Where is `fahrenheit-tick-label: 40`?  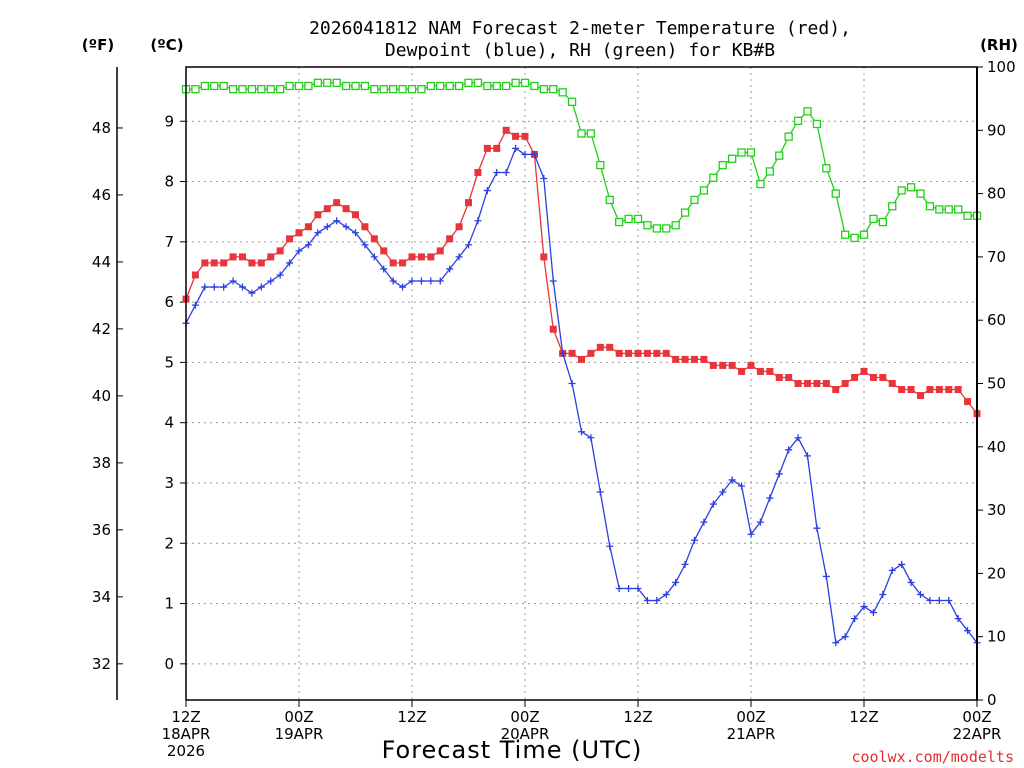 fahrenheit-tick-label: 40 is located at coordinates (101, 396).